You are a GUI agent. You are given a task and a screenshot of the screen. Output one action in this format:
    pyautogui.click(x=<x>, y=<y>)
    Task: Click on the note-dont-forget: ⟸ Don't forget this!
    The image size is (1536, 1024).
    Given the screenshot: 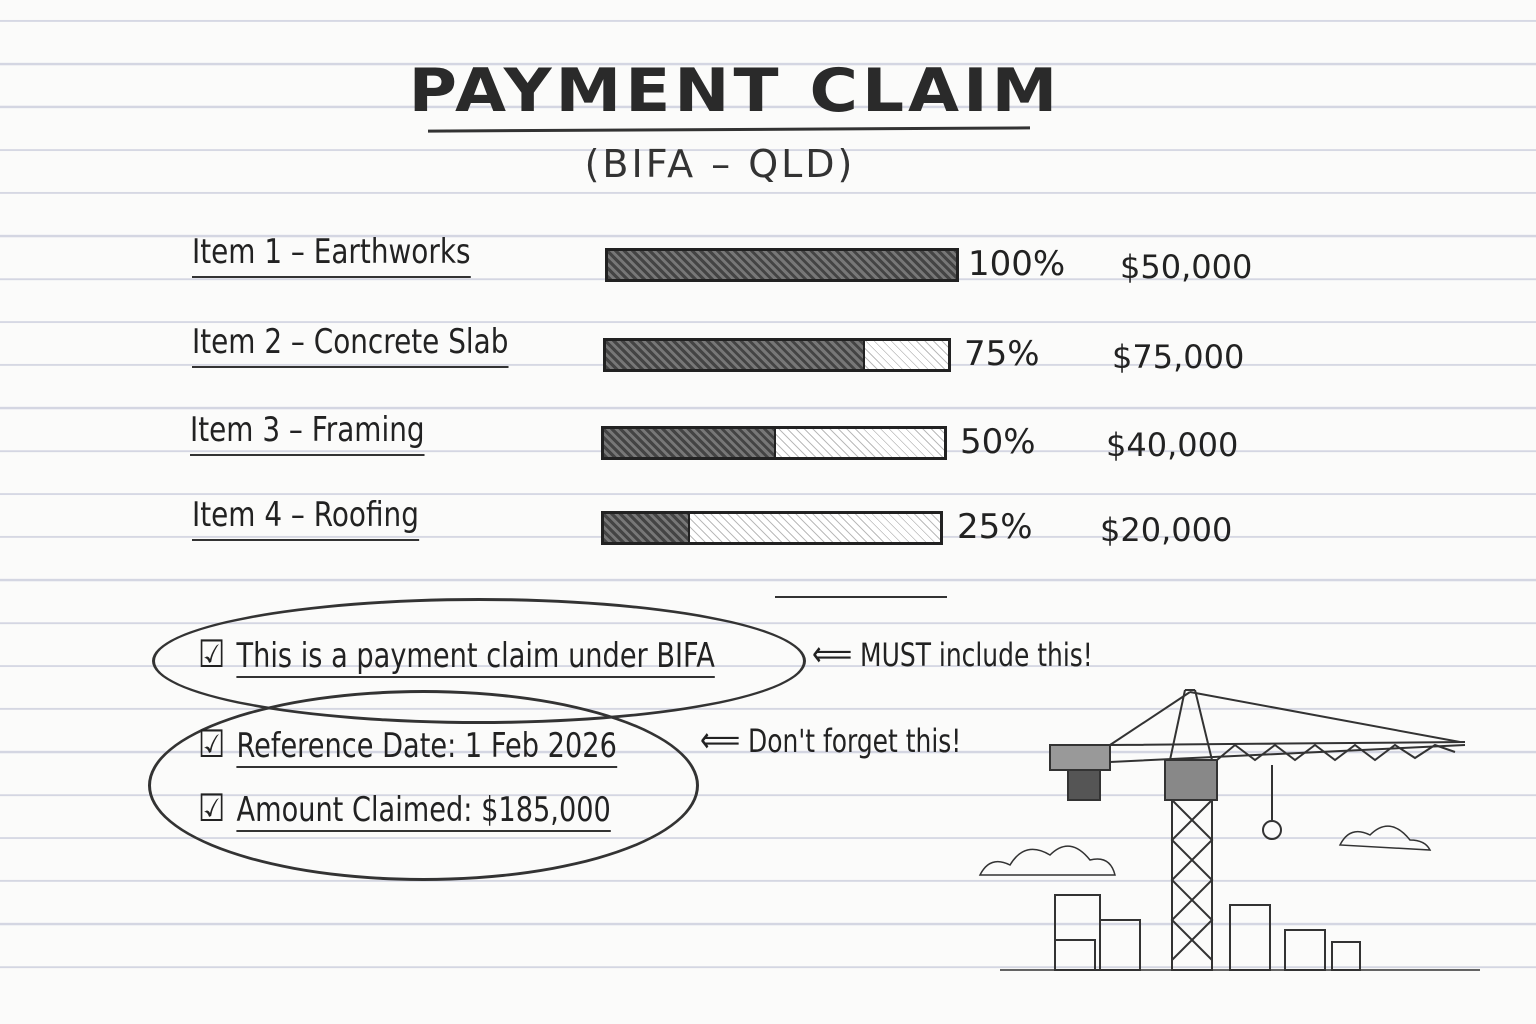 What is the action you would take?
    pyautogui.click(x=830, y=740)
    